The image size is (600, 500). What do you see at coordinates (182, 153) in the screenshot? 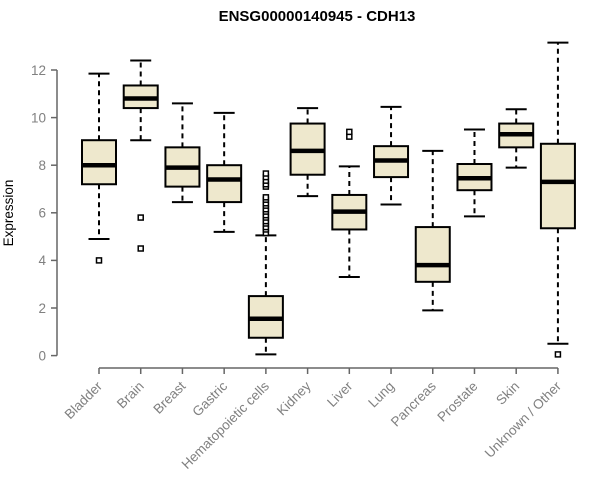
I see `box-breast` at bounding box center [182, 153].